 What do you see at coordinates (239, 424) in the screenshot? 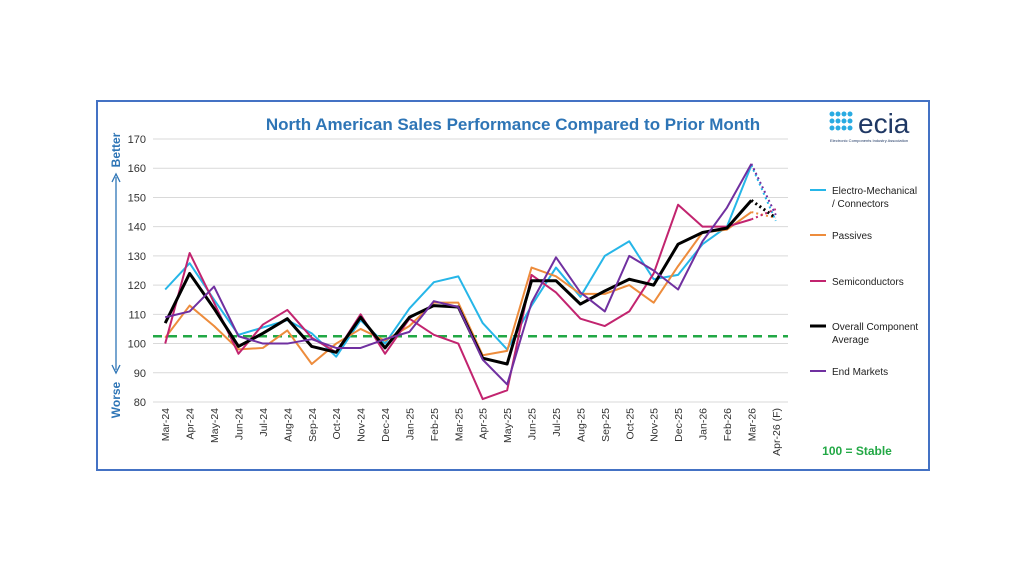
I see `x-tick-label: Jun-24` at bounding box center [239, 424].